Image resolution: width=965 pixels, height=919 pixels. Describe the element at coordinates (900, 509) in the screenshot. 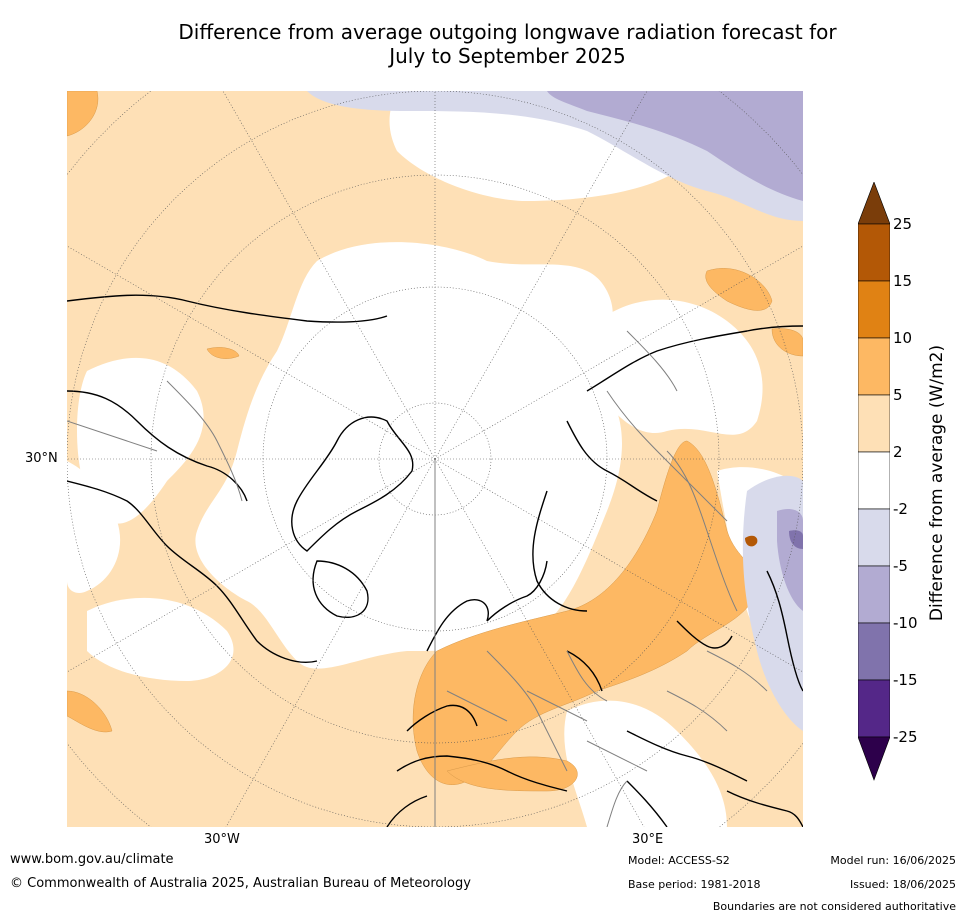

I see `colorbar-tick-m2: -2` at that location.